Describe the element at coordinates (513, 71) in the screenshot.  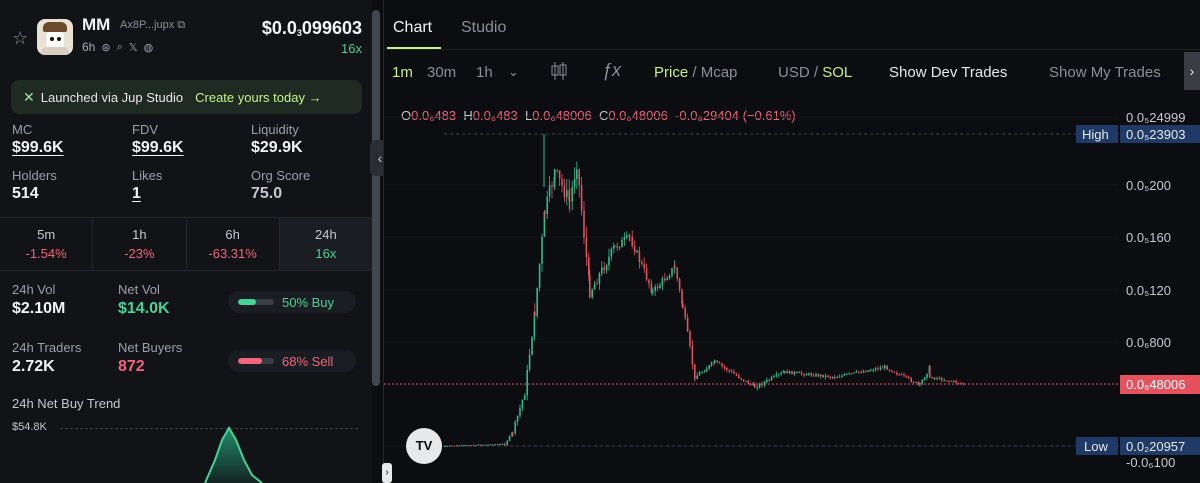
I see `interval-dropdown-chevron-icon: ⌄` at that location.